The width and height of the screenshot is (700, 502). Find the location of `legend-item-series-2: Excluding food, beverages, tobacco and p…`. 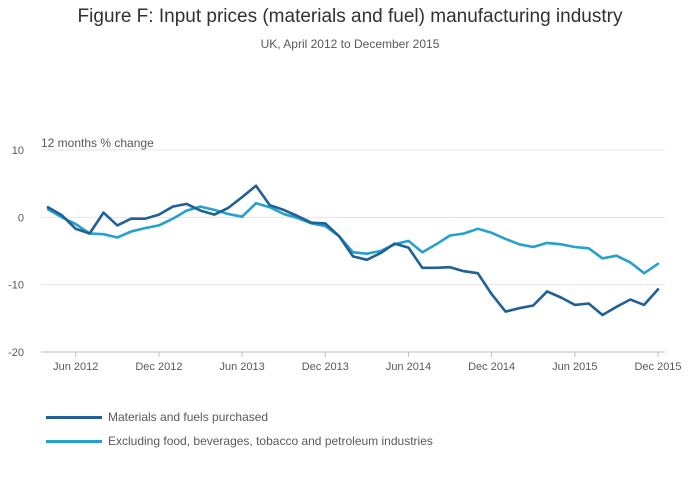

legend-item-series-2: Excluding food, beverages, tobacco and p… is located at coordinates (239, 441).